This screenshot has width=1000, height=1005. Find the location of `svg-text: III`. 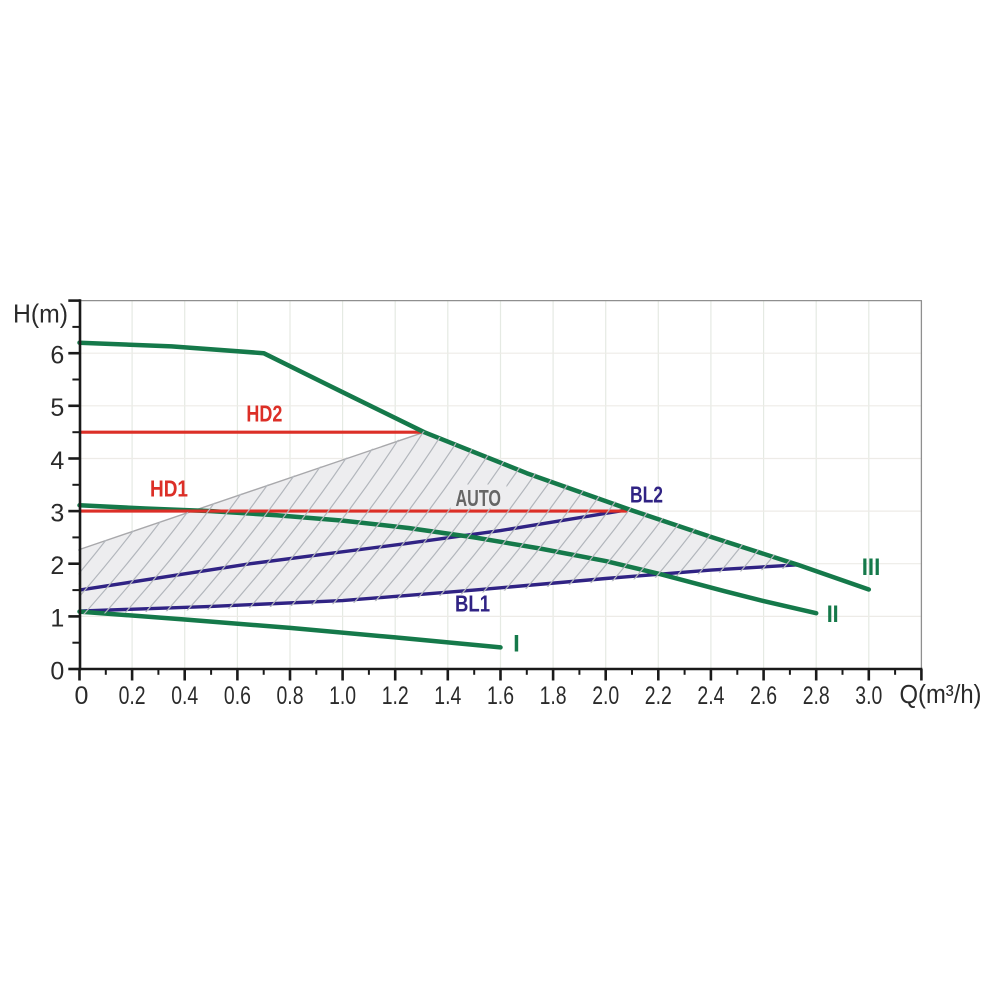

svg-text: III is located at coordinates (871, 567).